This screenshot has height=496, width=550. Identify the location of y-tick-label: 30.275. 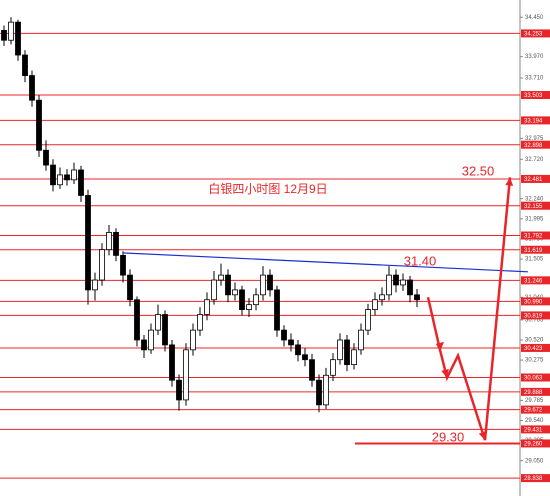
(534, 361).